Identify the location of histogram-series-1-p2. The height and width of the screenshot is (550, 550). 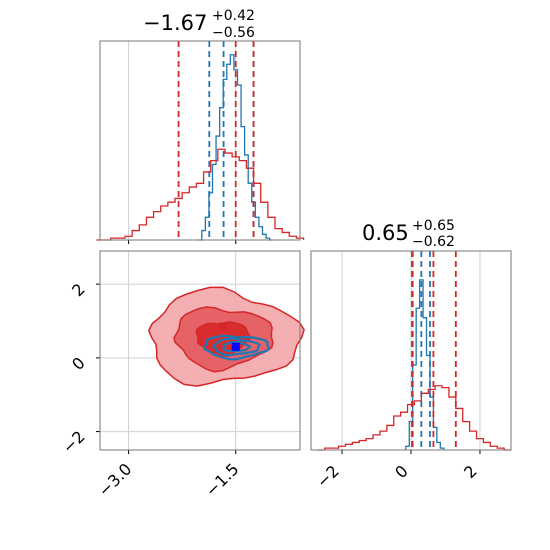
(414, 418).